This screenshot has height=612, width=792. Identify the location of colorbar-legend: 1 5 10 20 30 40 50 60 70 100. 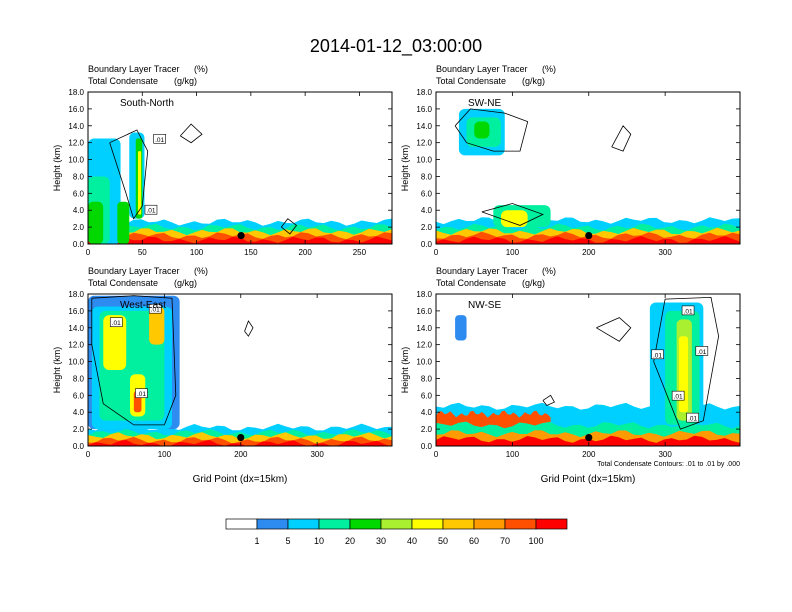
(396, 532).